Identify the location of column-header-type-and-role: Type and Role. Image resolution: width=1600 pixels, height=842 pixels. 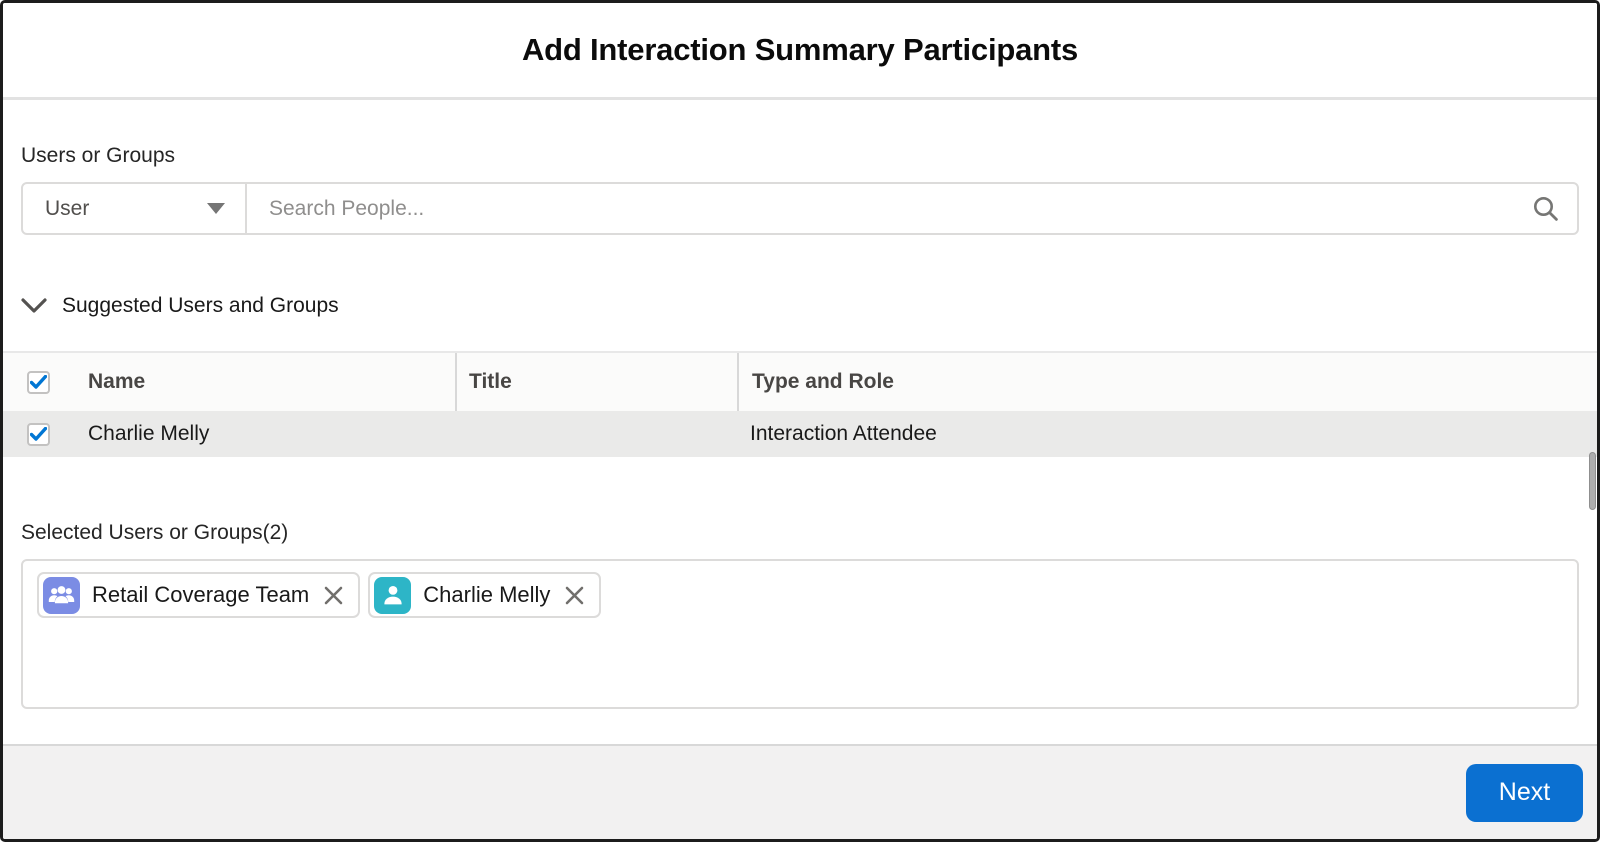
(1167, 382).